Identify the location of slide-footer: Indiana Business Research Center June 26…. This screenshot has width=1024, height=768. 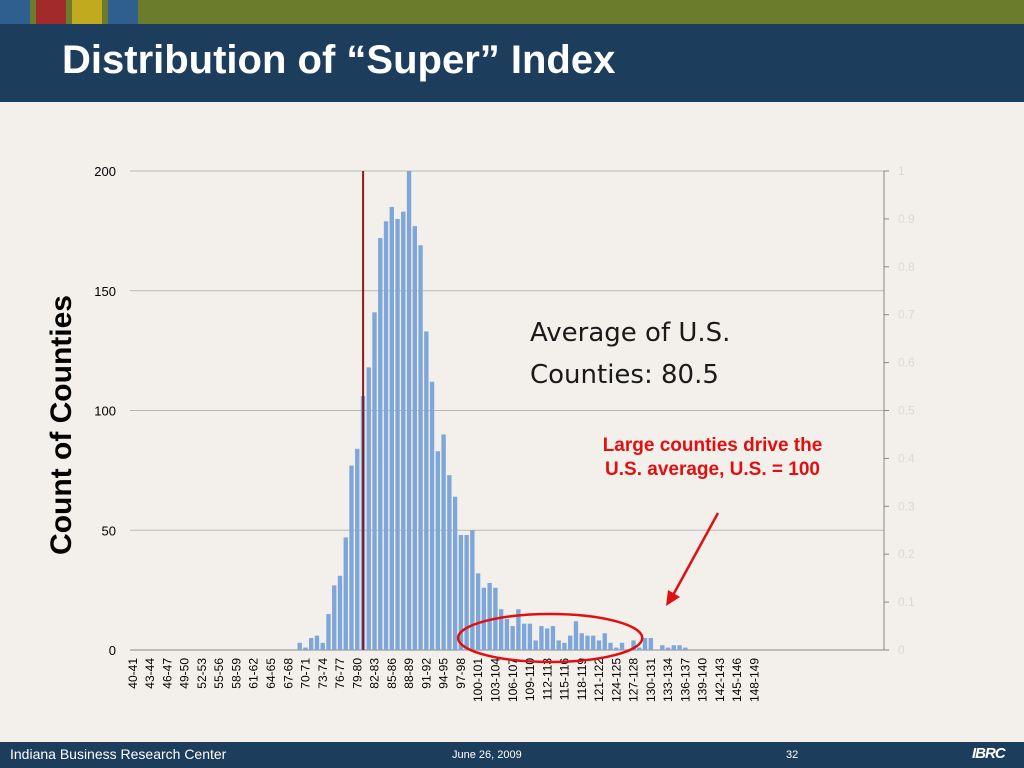
(512, 755).